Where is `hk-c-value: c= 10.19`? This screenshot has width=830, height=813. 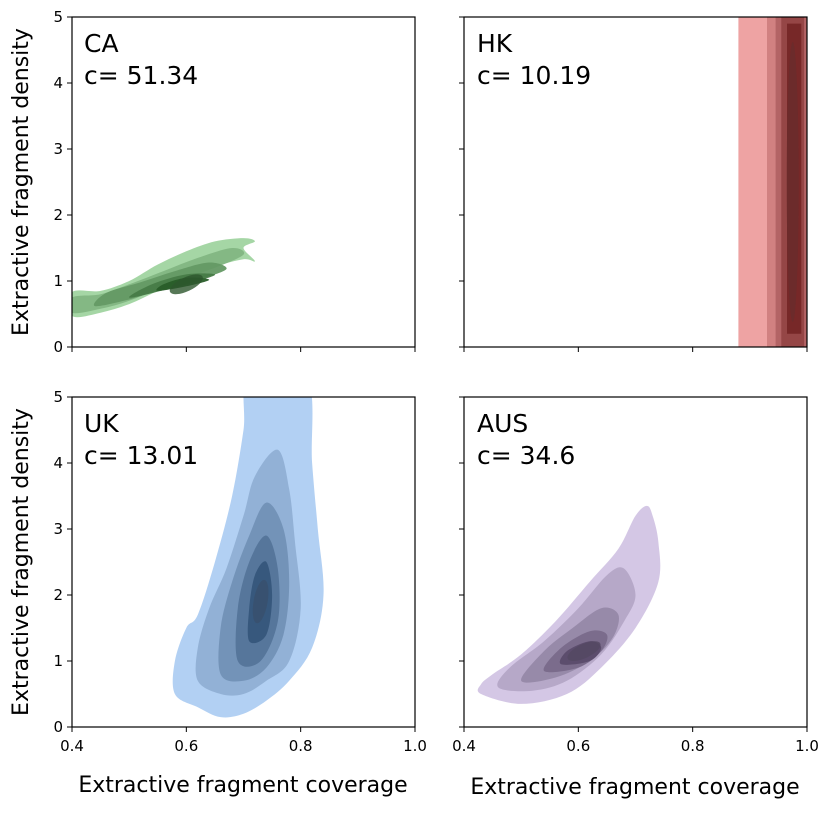
hk-c-value: c= 10.19 is located at coordinates (534, 75).